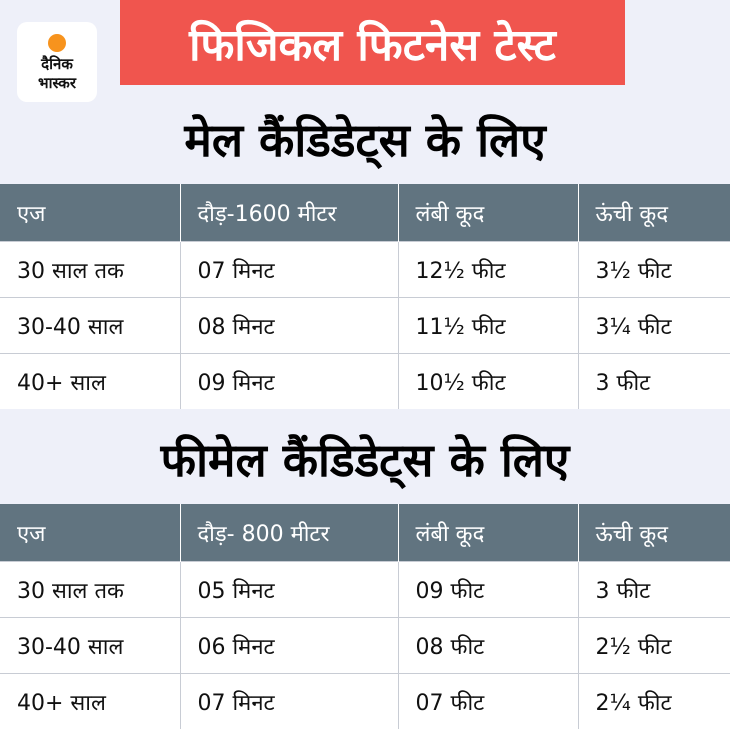 The height and width of the screenshot is (729, 730). I want to click on cell-high-jump: 2½ फीट, so click(654, 646).